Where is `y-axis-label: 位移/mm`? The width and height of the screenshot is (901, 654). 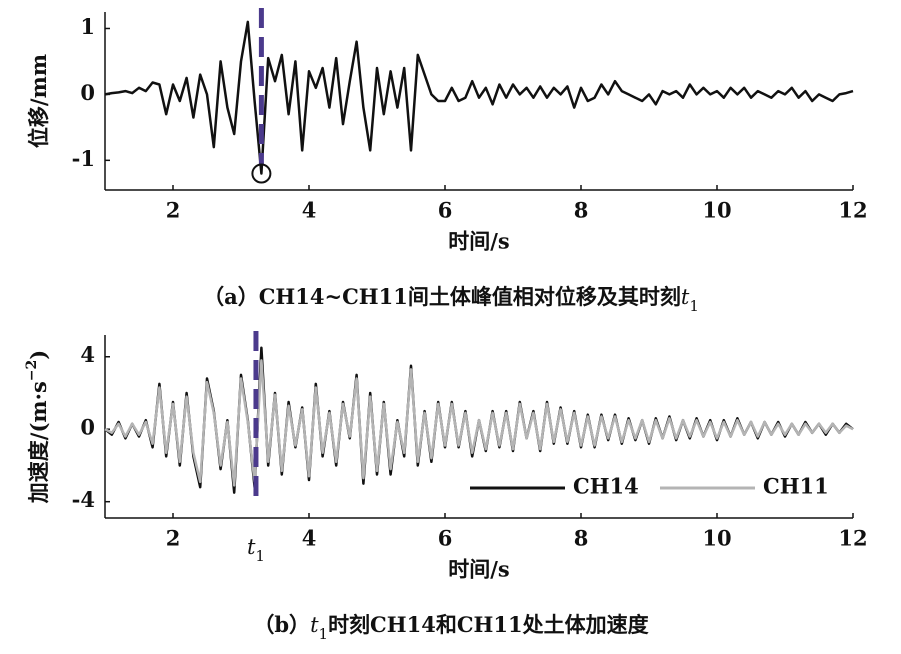 y-axis-label: 位移/mm is located at coordinates (38, 101).